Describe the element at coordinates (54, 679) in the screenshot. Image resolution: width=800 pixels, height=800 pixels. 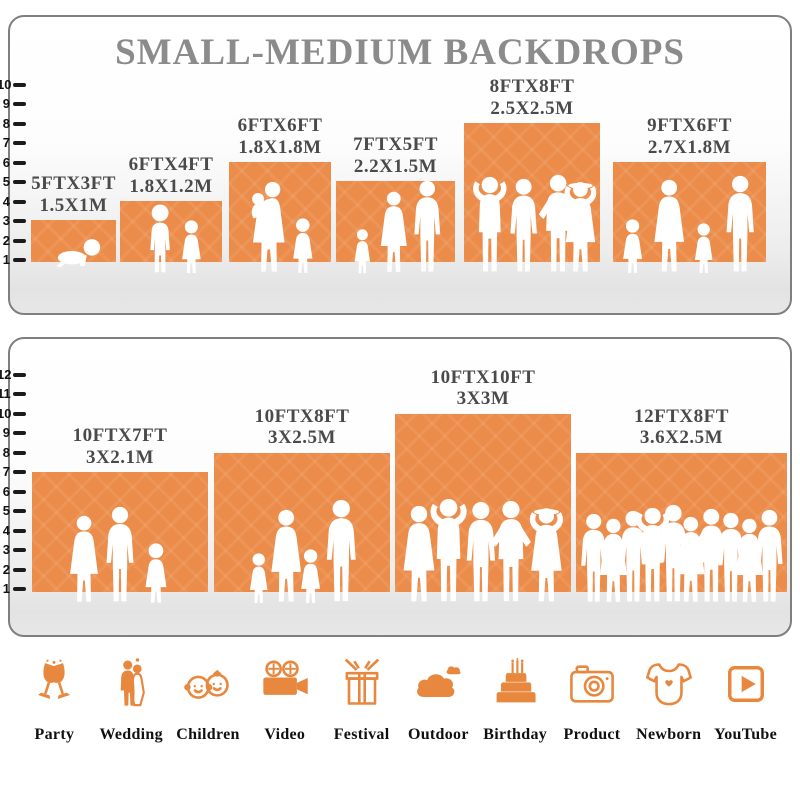
I see `party-glasses-icon` at that location.